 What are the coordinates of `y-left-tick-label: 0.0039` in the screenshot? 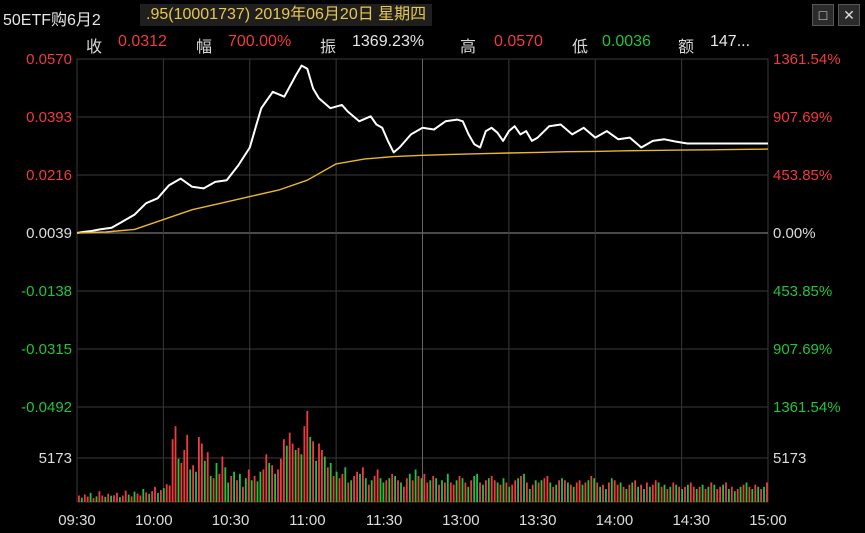 It's located at (49, 233).